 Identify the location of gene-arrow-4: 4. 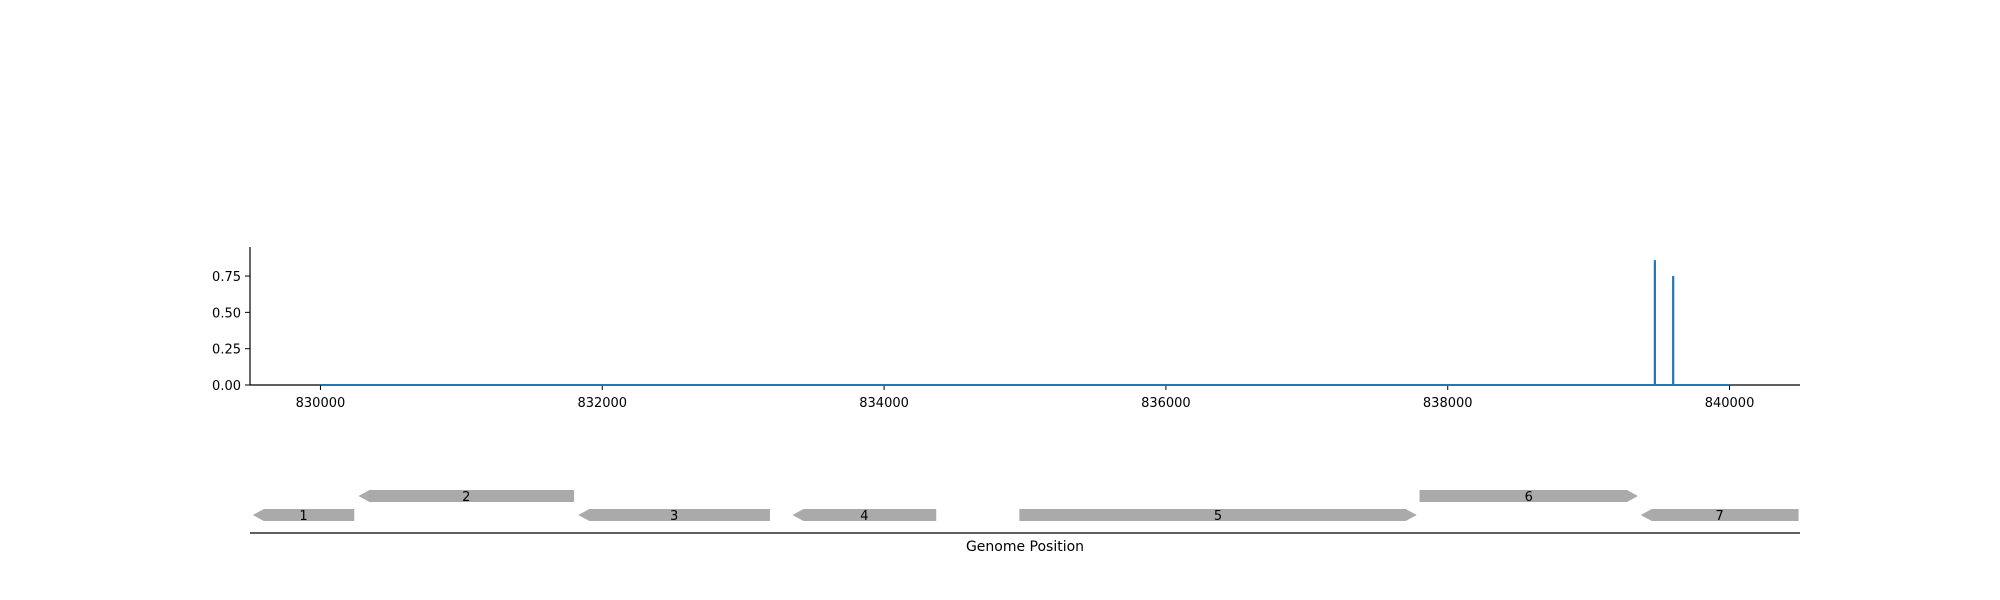
(864, 516).